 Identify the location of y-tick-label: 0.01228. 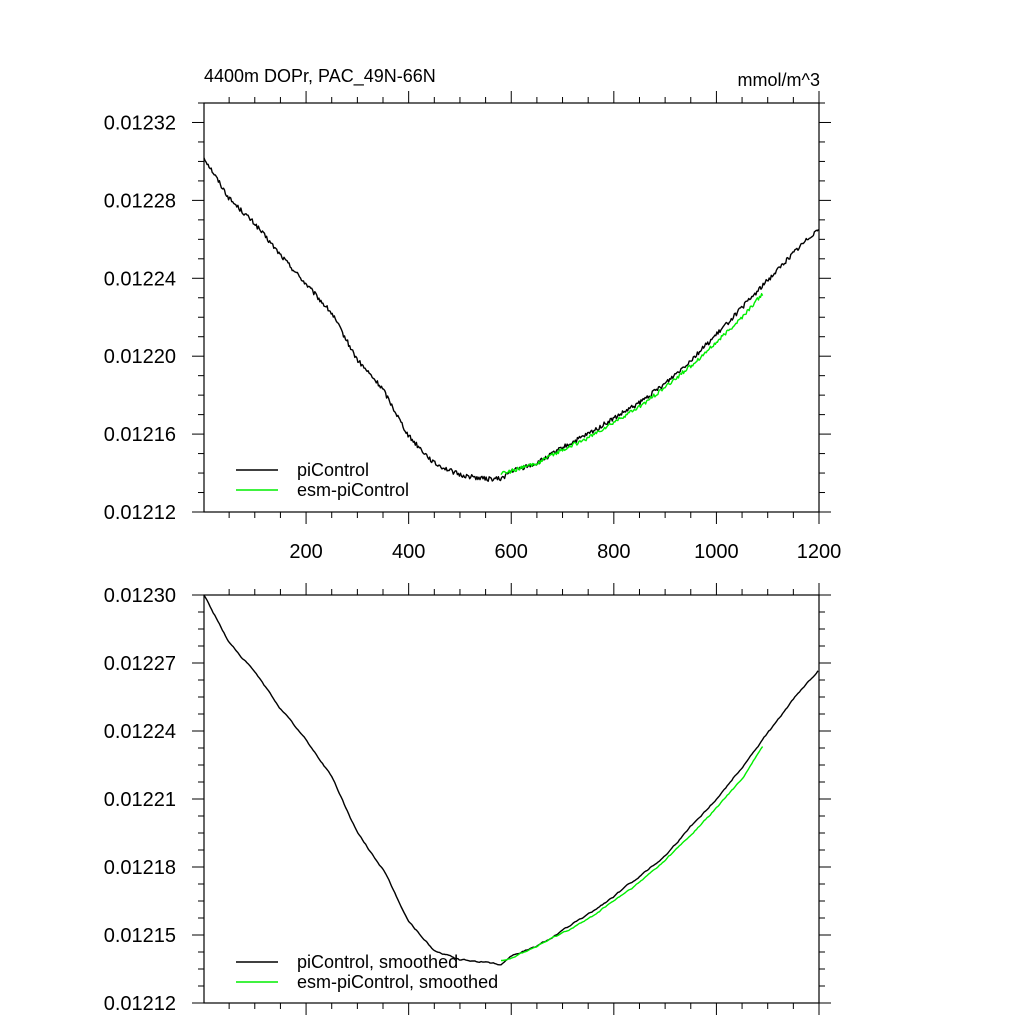
(140, 201).